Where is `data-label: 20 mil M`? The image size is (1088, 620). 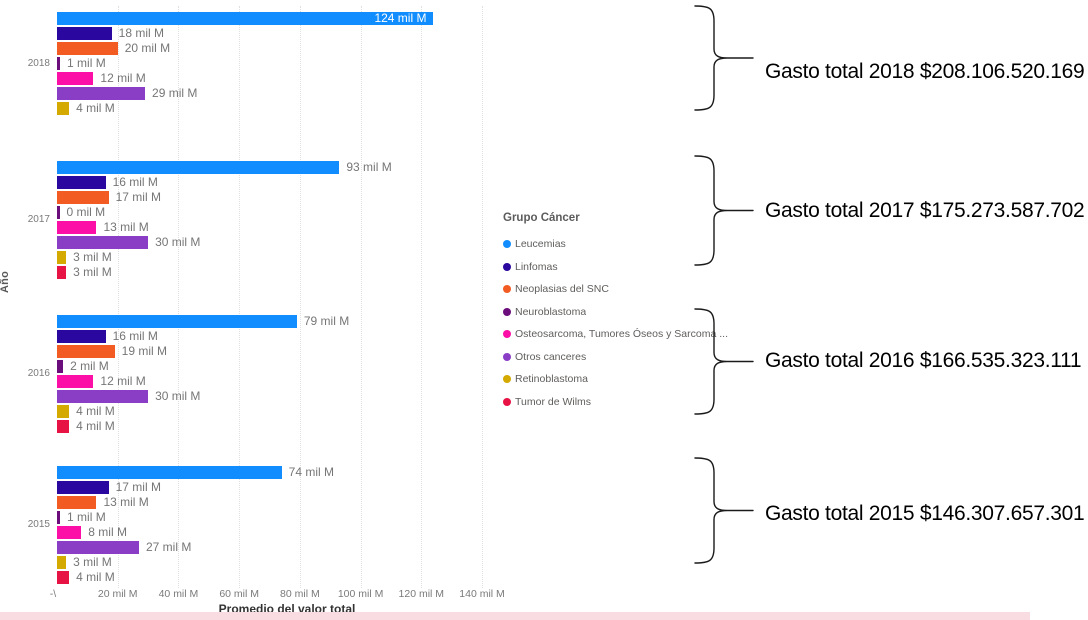
data-label: 20 mil M is located at coordinates (147, 48).